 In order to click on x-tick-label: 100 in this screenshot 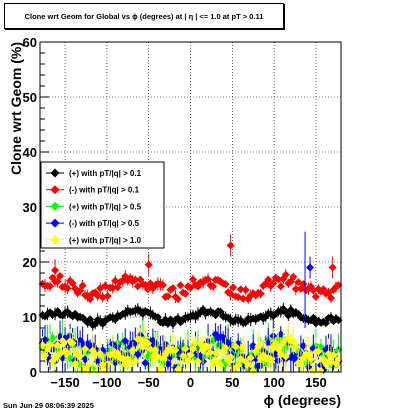, I will do `click(274, 382)`.